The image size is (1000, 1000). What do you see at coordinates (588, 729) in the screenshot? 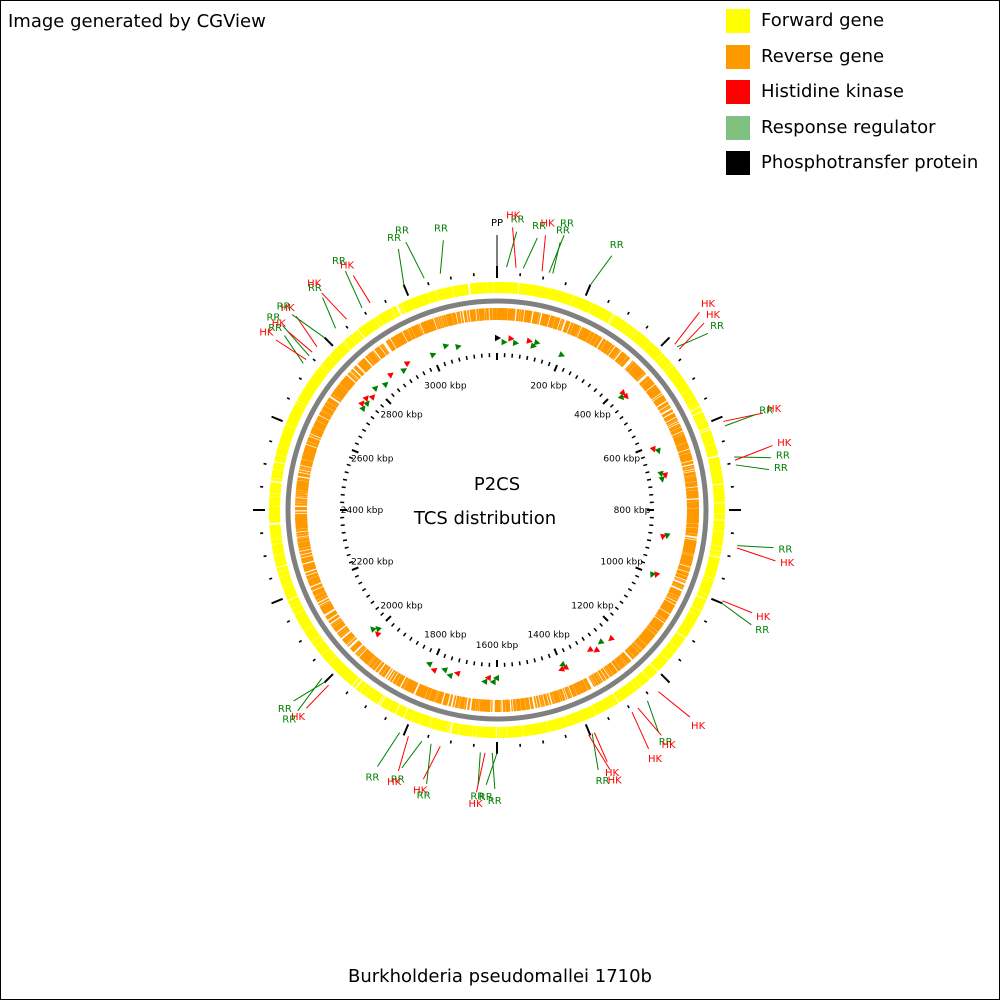
I see `outer-major-tick` at bounding box center [588, 729].